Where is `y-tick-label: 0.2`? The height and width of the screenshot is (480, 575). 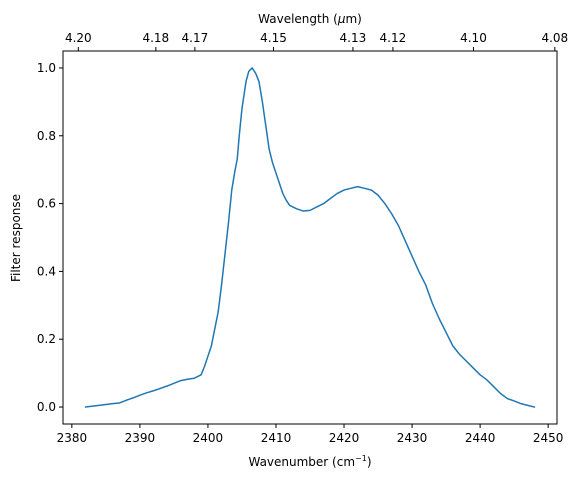
y-tick-label: 0.2 is located at coordinates (46, 339).